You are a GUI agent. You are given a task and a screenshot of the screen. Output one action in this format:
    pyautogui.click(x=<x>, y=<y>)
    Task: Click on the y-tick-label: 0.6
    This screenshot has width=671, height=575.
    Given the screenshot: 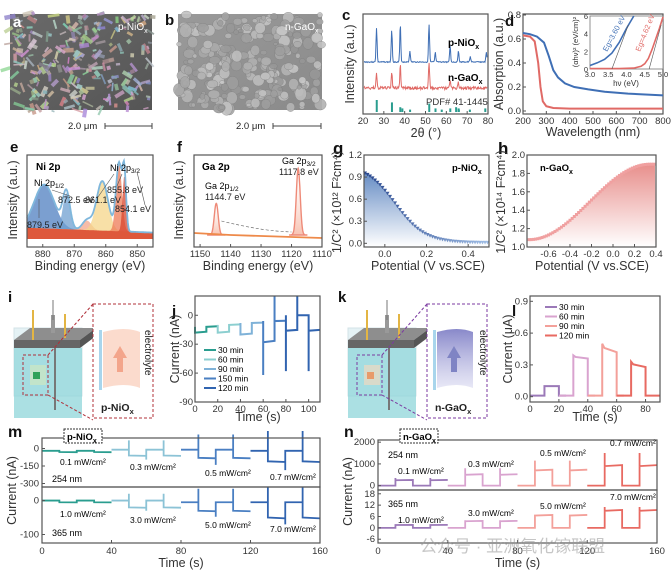 What is the action you would take?
    pyautogui.click(x=355, y=199)
    